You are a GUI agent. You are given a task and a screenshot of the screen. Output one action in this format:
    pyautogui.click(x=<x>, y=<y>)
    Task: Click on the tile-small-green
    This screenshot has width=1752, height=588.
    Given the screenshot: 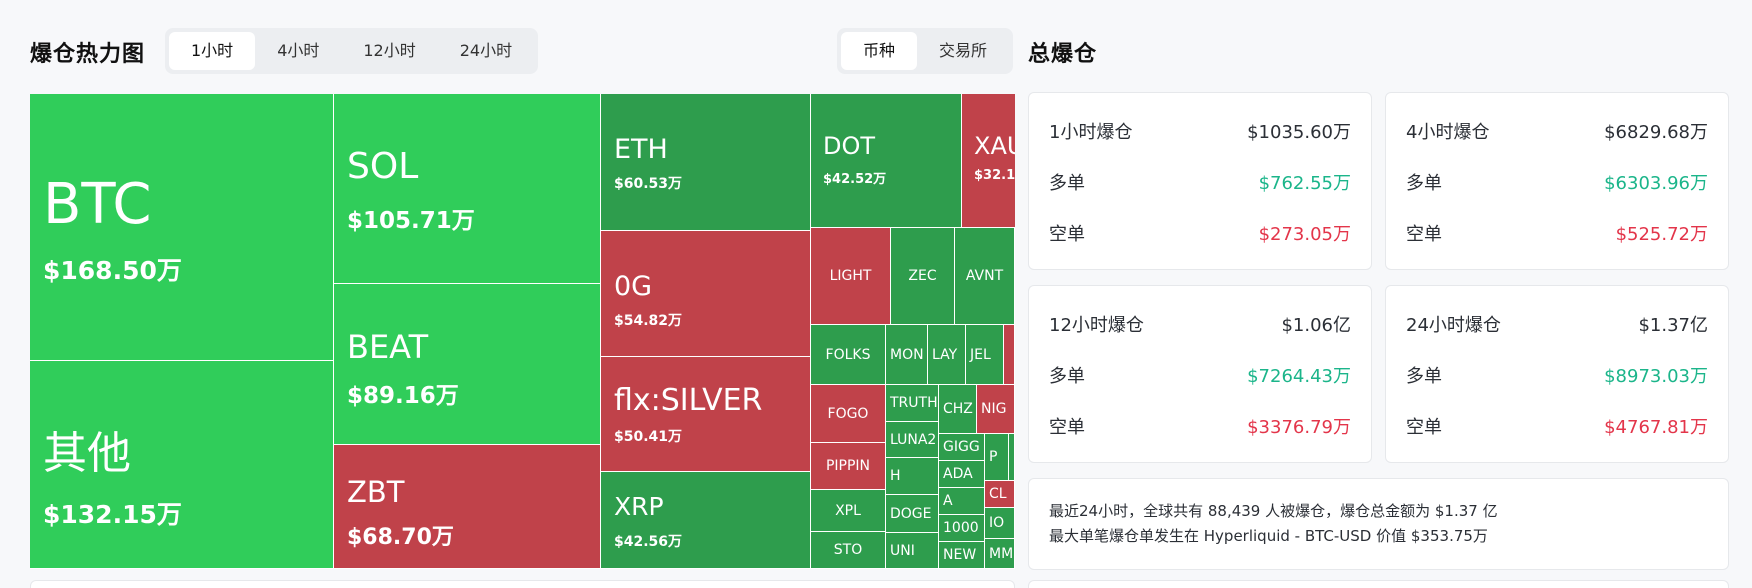 What is the action you would take?
    pyautogui.click(x=1012, y=457)
    